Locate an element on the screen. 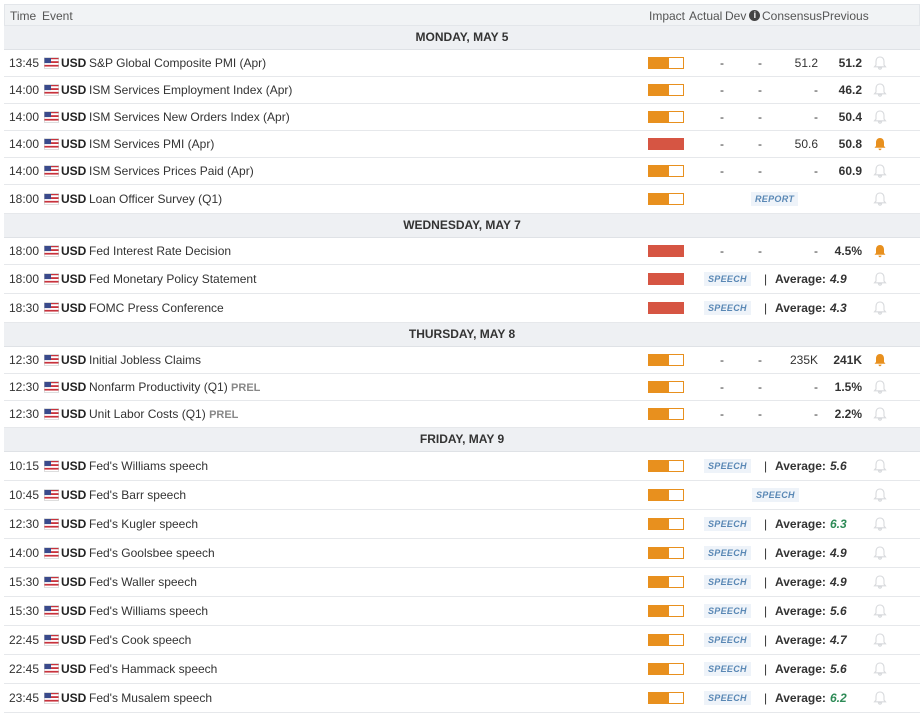  event-time: 14:00 is located at coordinates (24, 144).